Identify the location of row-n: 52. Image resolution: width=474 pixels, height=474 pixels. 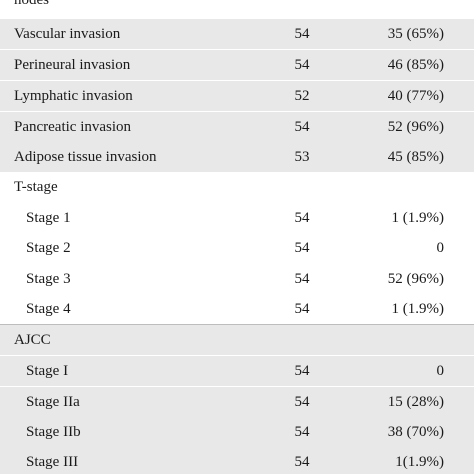
(302, 96).